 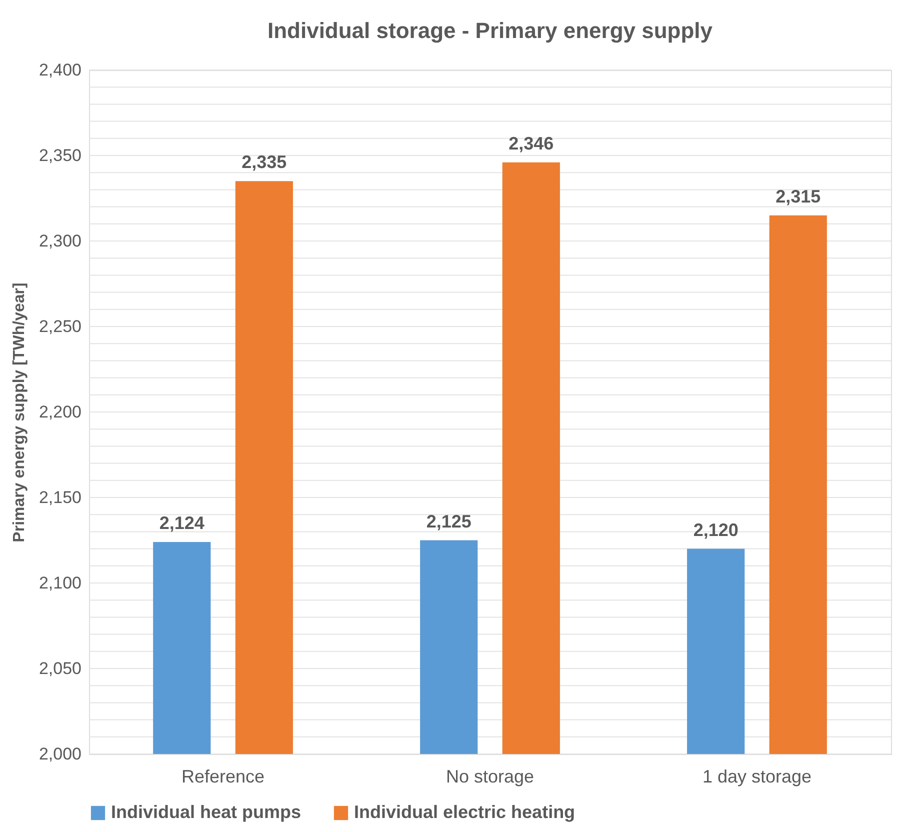 What do you see at coordinates (798, 196) in the screenshot?
I see `data-label: 2,315` at bounding box center [798, 196].